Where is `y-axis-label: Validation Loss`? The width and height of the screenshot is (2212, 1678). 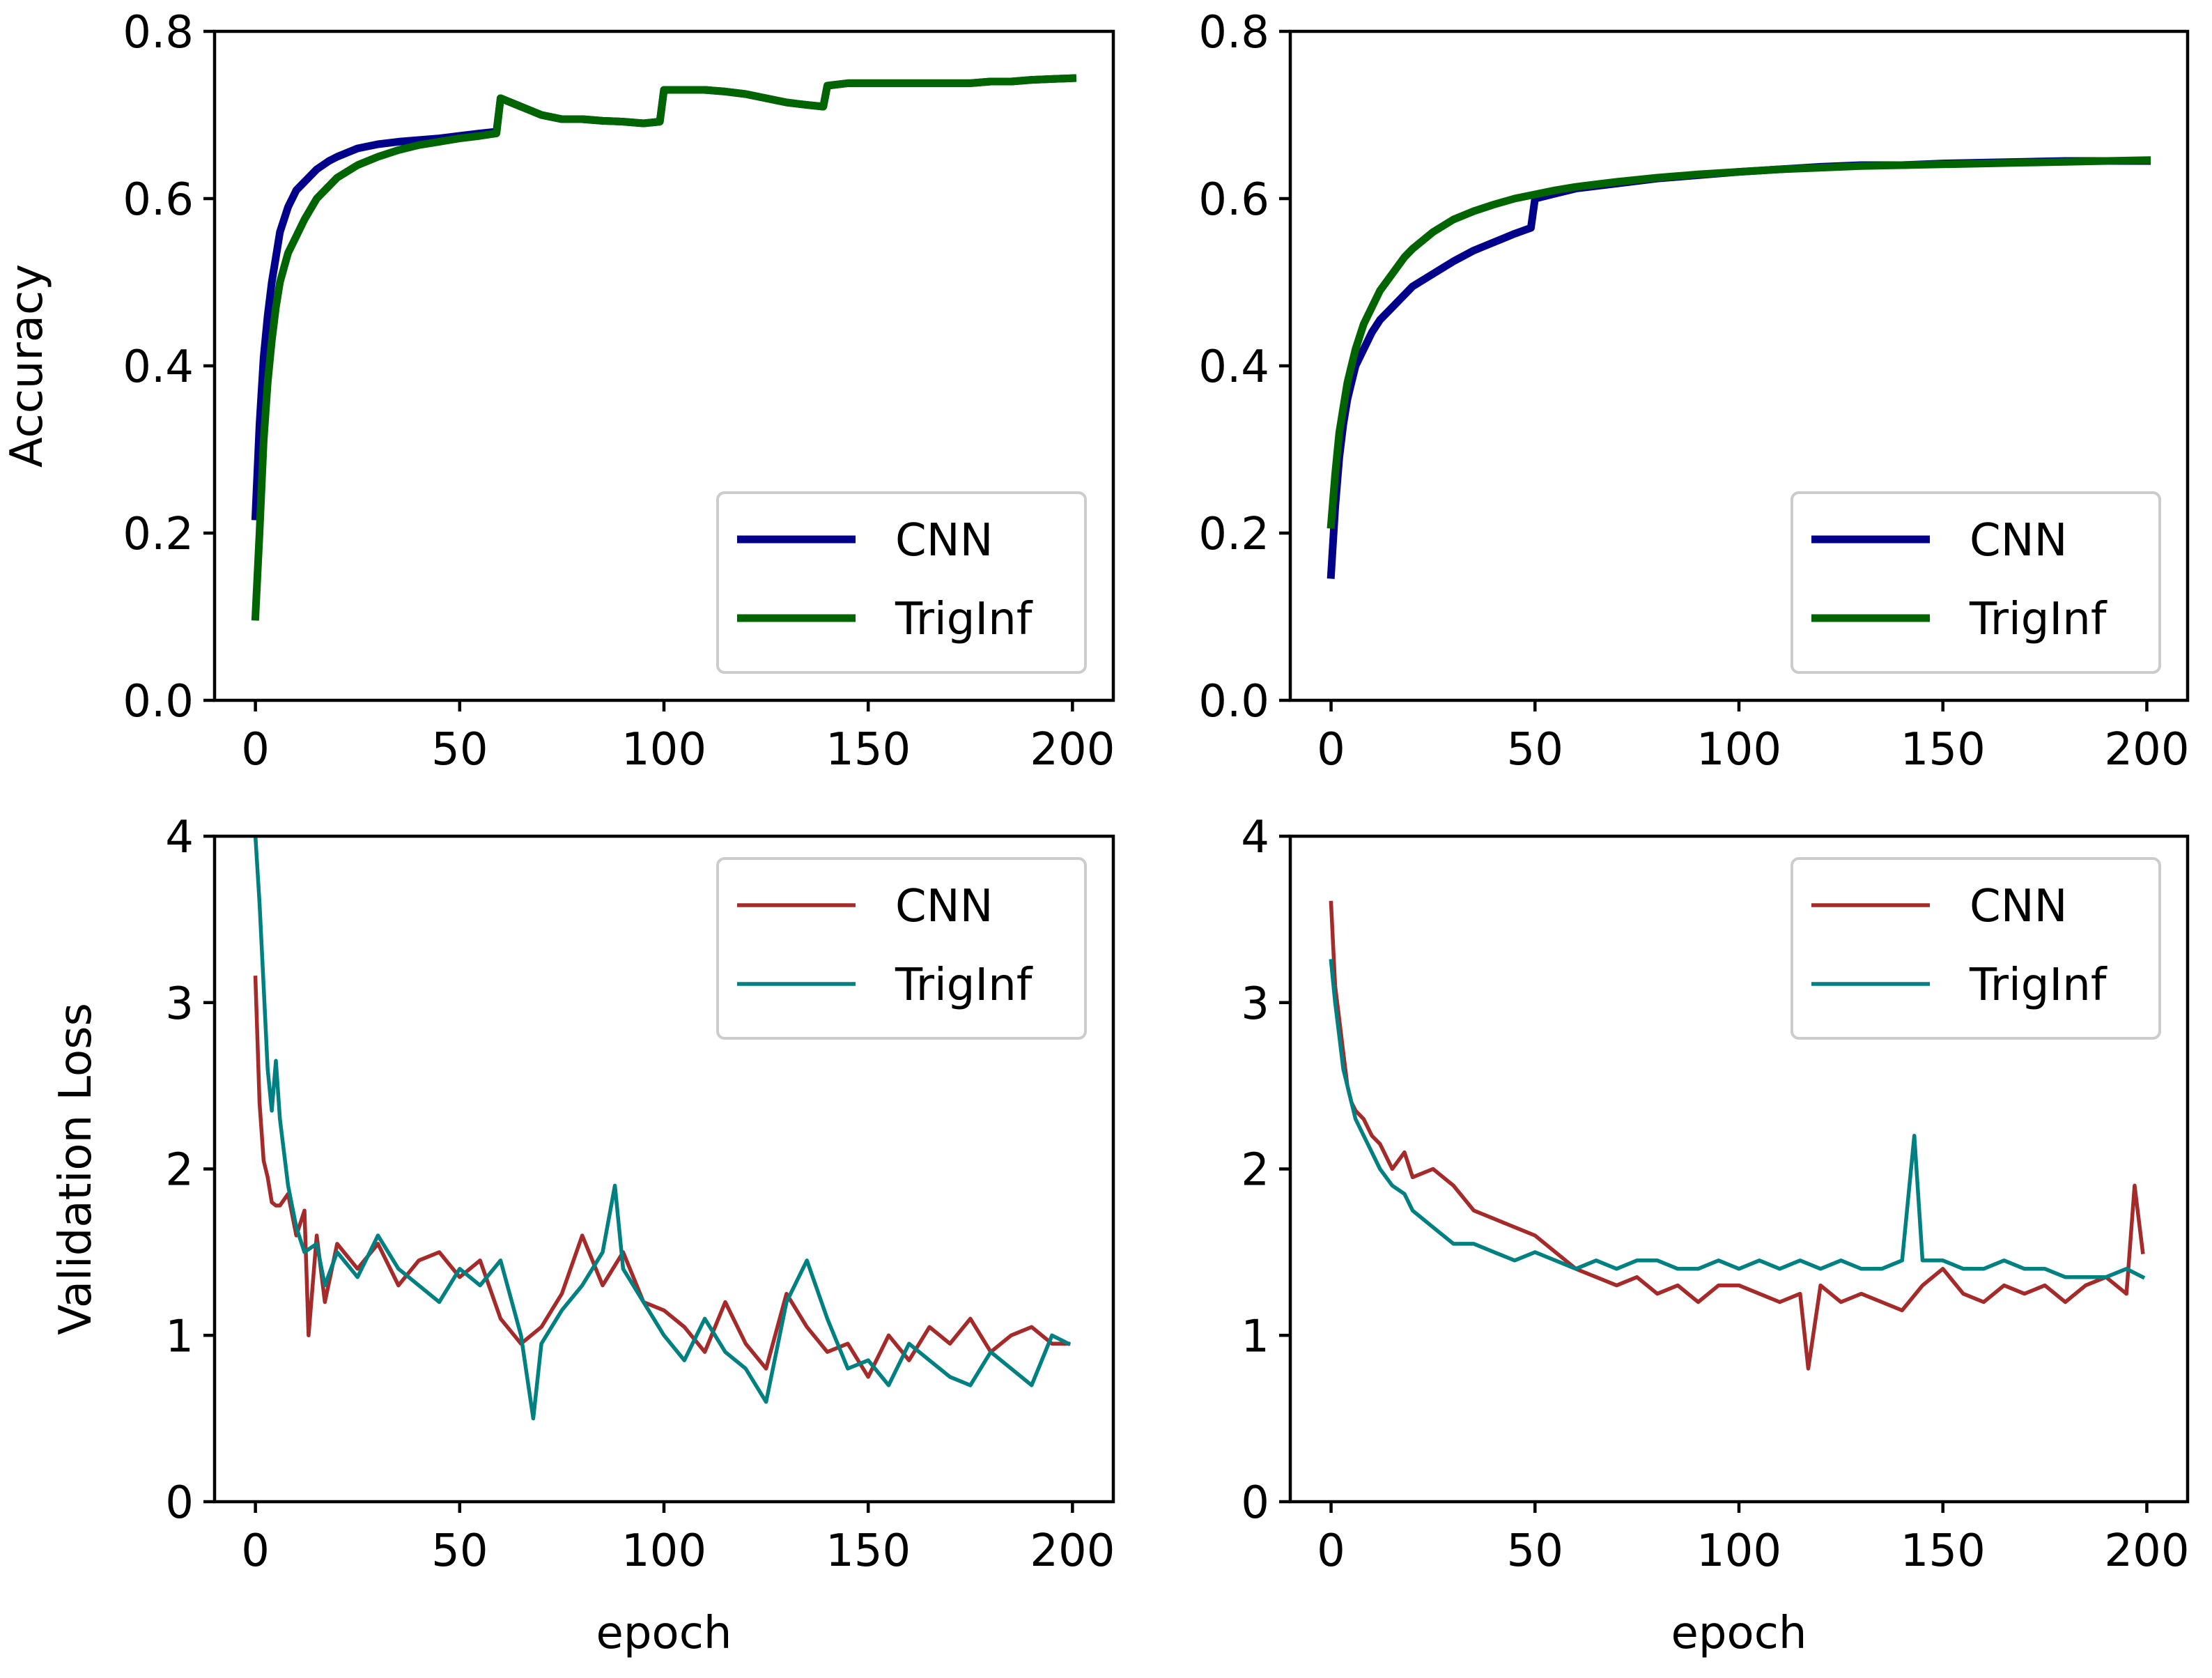
y-axis-label: Validation Loss is located at coordinates (76, 1169).